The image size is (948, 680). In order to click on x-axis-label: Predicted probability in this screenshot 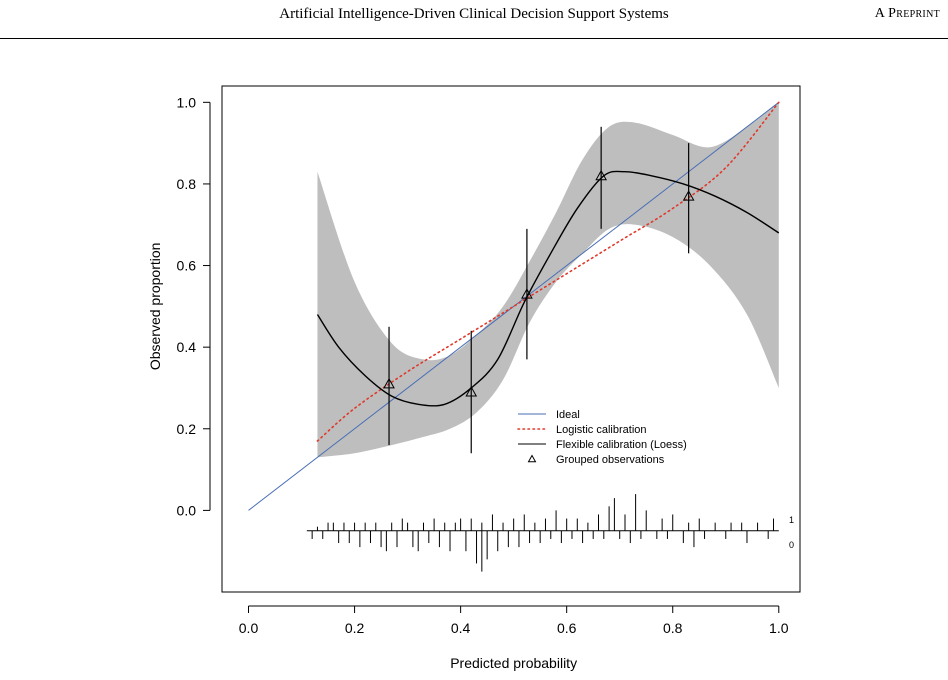, I will do `click(513, 663)`.